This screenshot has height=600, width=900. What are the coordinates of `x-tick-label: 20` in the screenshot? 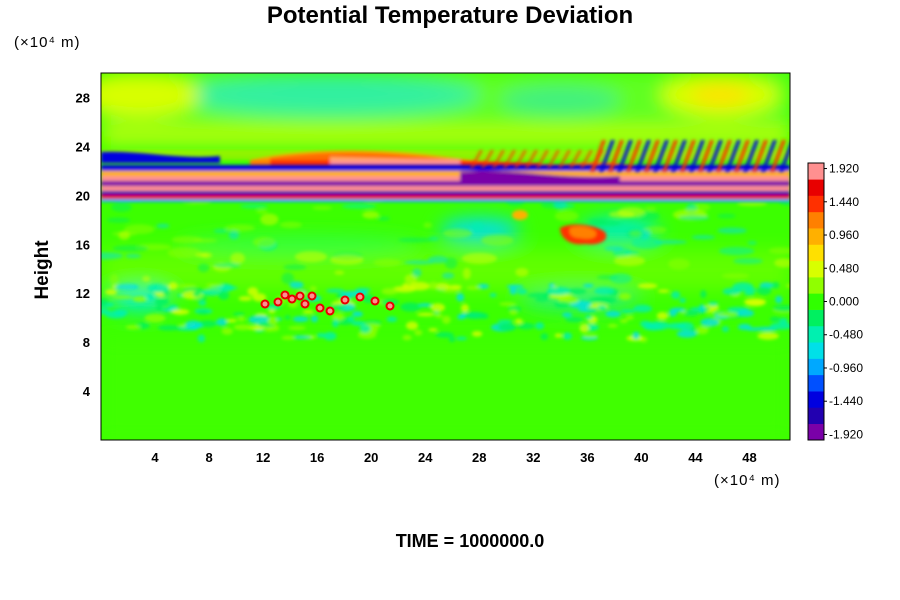 It's located at (371, 457).